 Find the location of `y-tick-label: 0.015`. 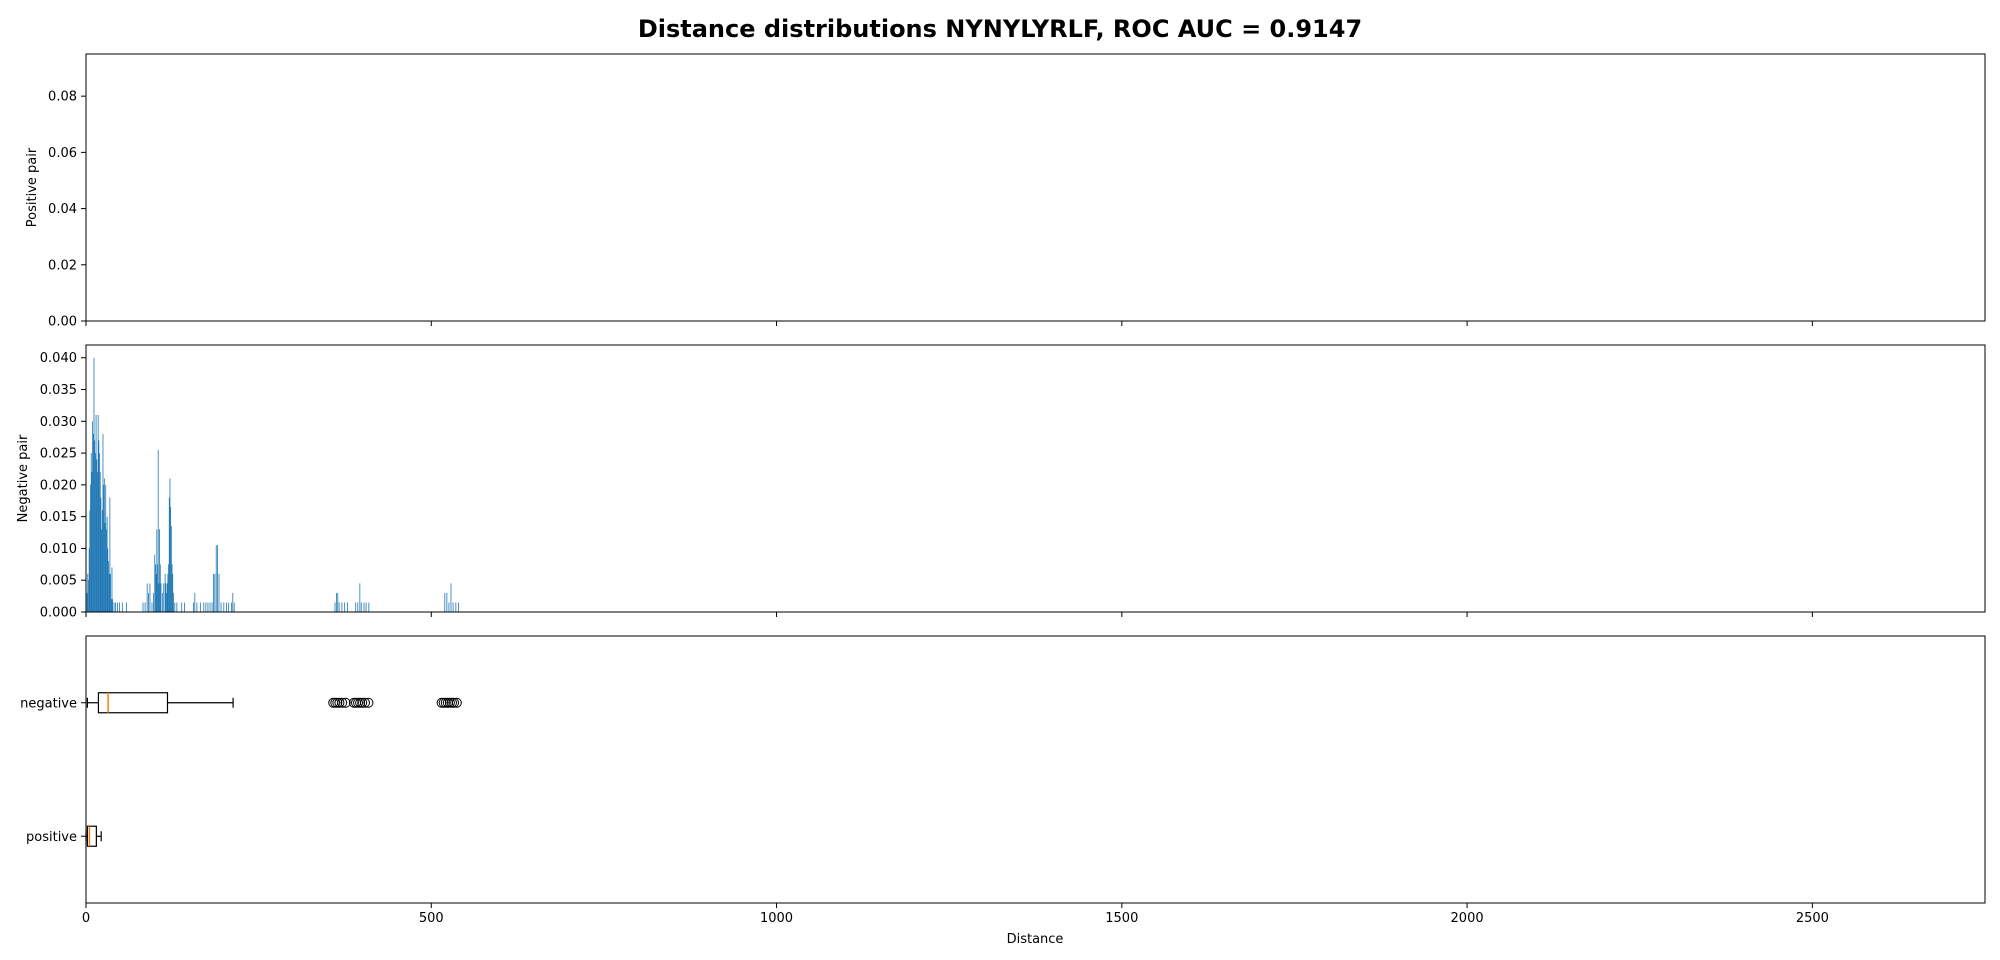

y-tick-label: 0.015 is located at coordinates (58, 517).